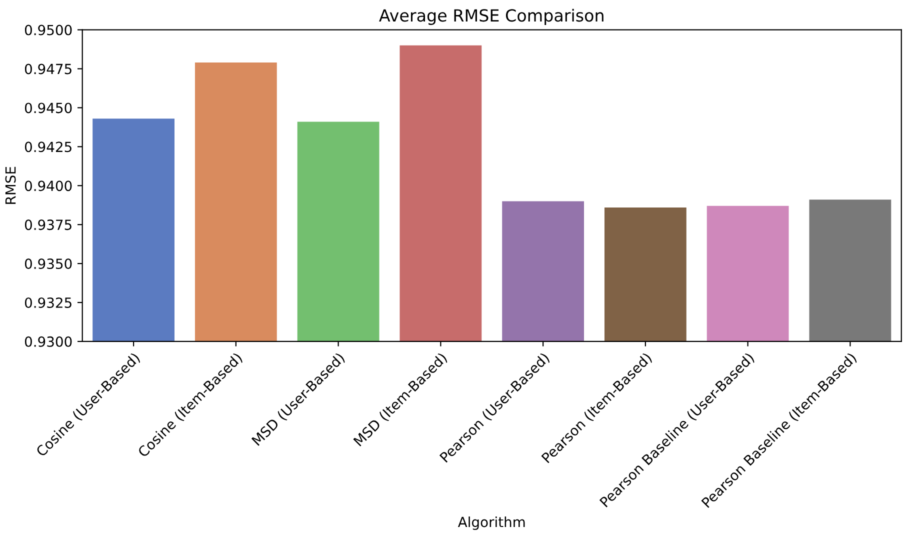 Image resolution: width=905 pixels, height=542 pixels. Describe the element at coordinates (48, 302) in the screenshot. I see `y-tick-label: 0.9325` at that location.